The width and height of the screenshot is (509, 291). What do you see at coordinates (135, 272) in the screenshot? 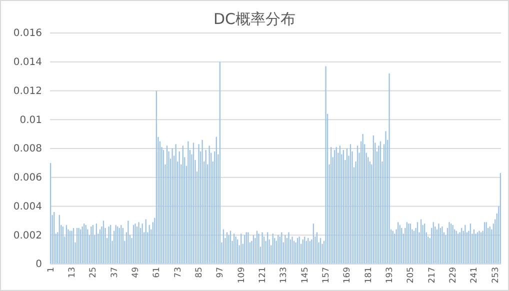
I see `x-tick-label: 49` at bounding box center [135, 272].